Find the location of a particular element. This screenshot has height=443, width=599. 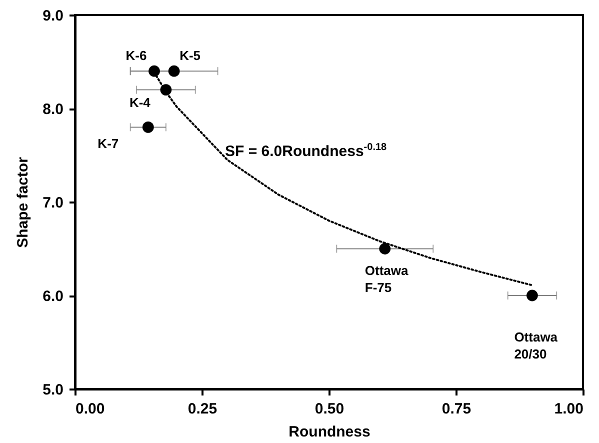

annotation: Ottawa F-75 is located at coordinates (386, 278).